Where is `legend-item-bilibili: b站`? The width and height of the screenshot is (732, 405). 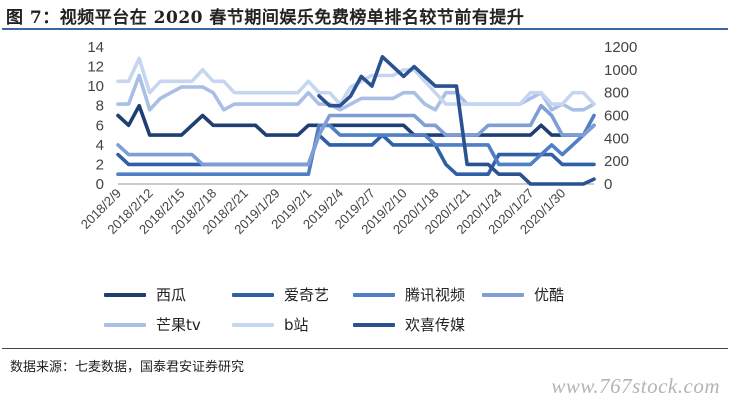
legend-item-bilibili: b站 is located at coordinates (270, 324).